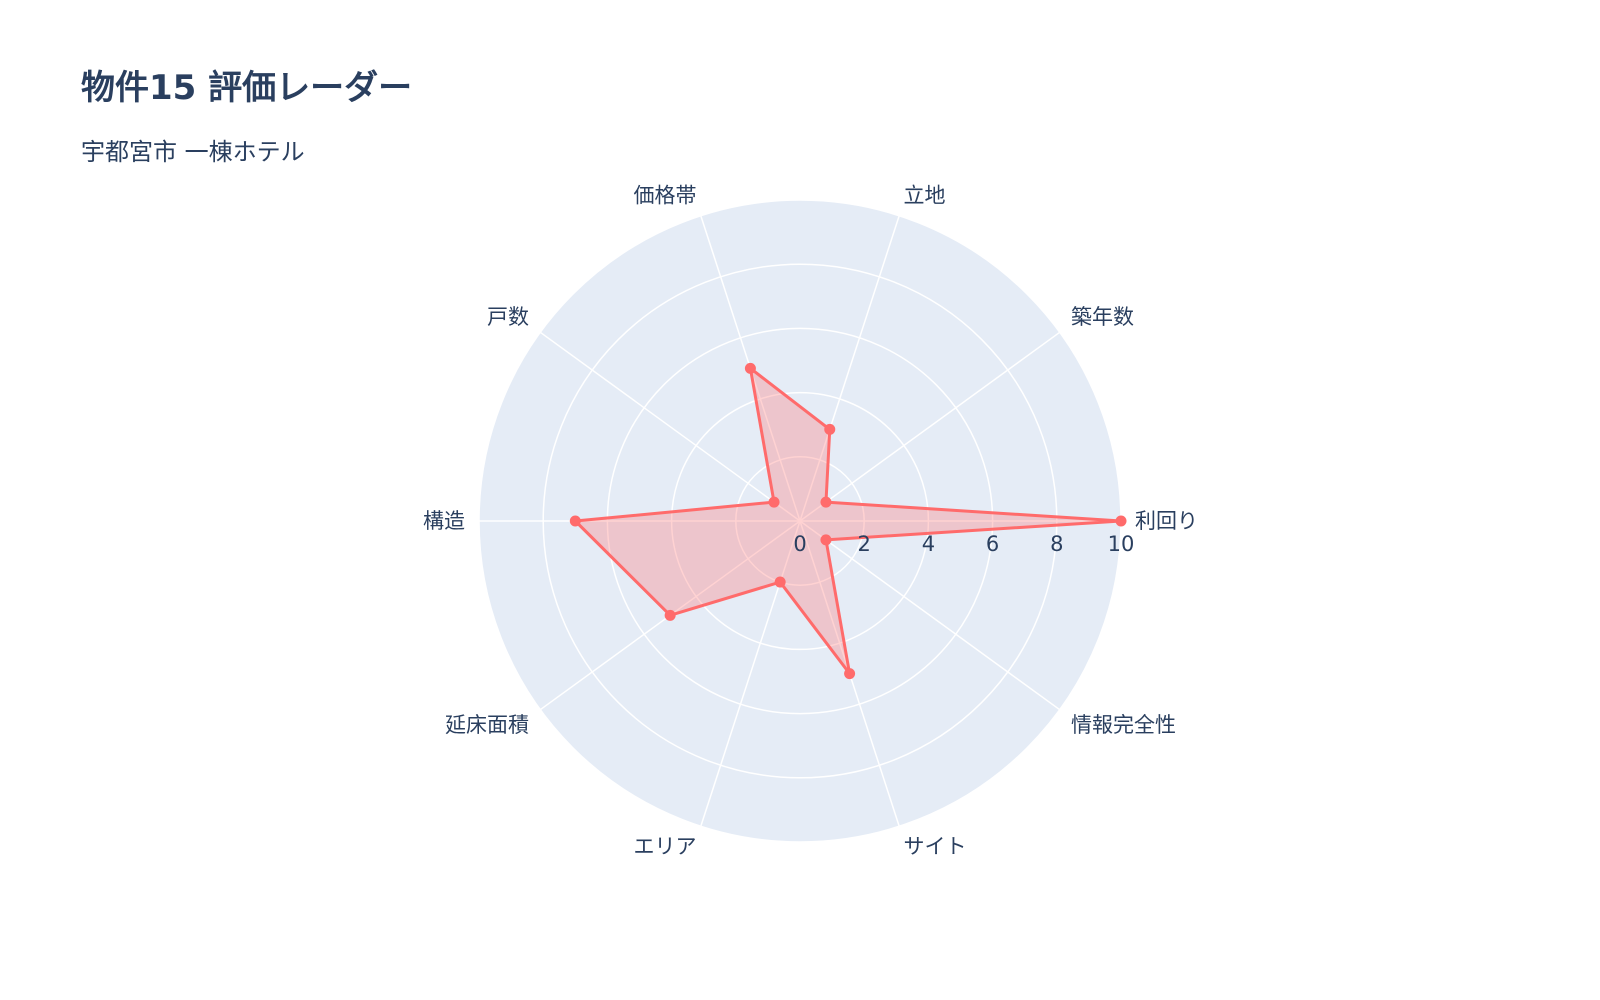 Image resolution: width=1600 pixels, height=1000 pixels. Describe the element at coordinates (487, 725) in the screenshot. I see `axis-label: 延床面積` at that location.